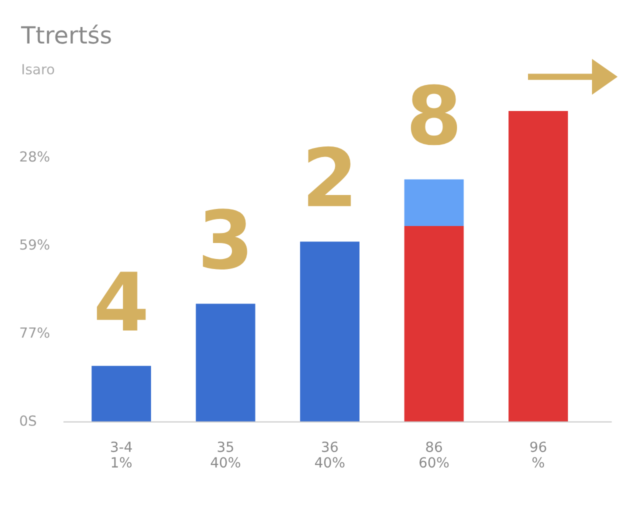 The height and width of the screenshot is (512, 640). What do you see at coordinates (225, 239) in the screenshot?
I see `annotation: 3` at bounding box center [225, 239].